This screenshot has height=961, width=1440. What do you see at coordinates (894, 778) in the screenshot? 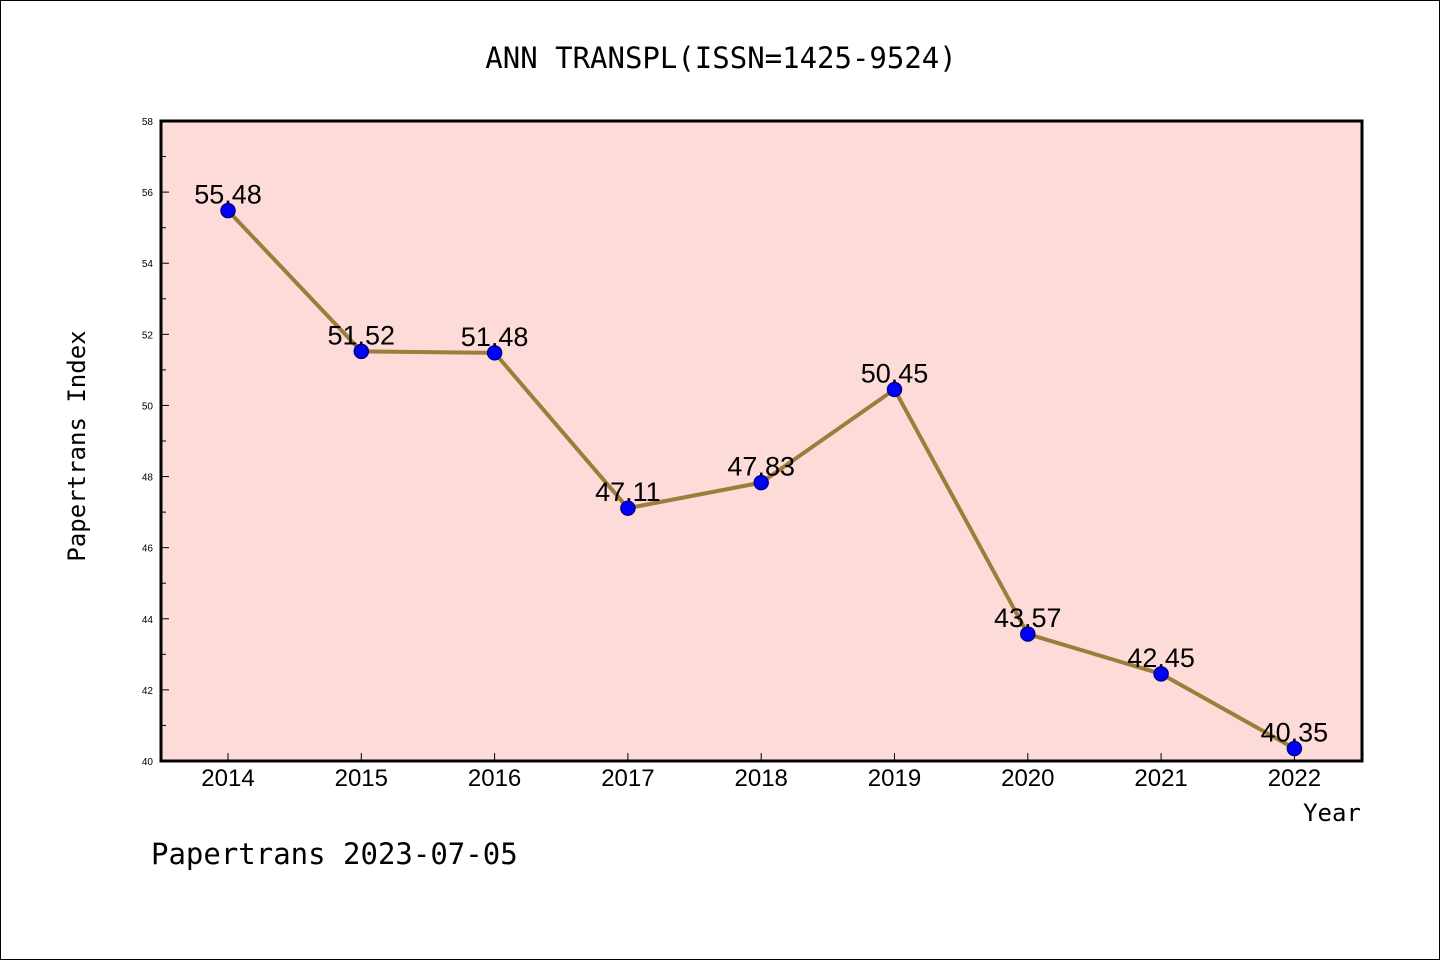
I see `x-tick-label: 2019` at bounding box center [894, 778].